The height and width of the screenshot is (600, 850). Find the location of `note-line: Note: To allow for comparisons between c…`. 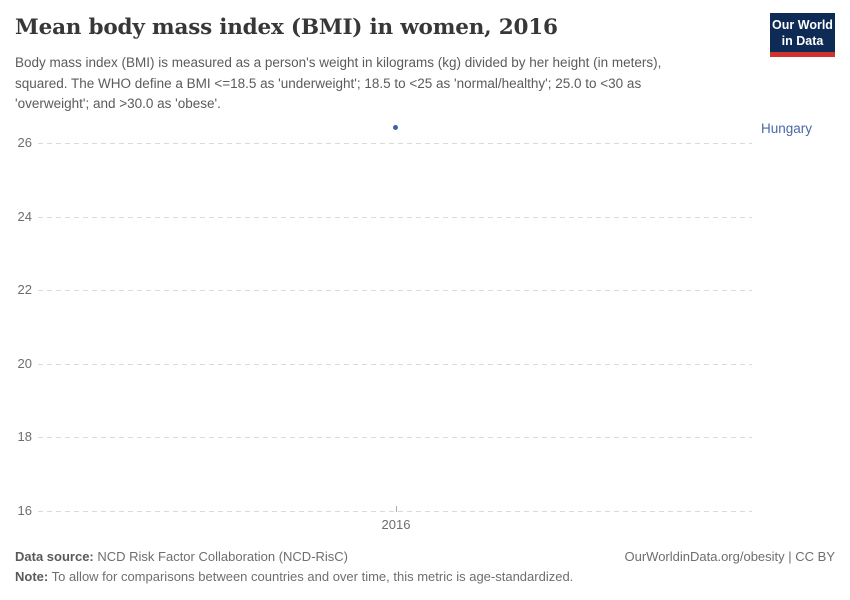

note-line: Note: To allow for comparisons between c… is located at coordinates (294, 576).